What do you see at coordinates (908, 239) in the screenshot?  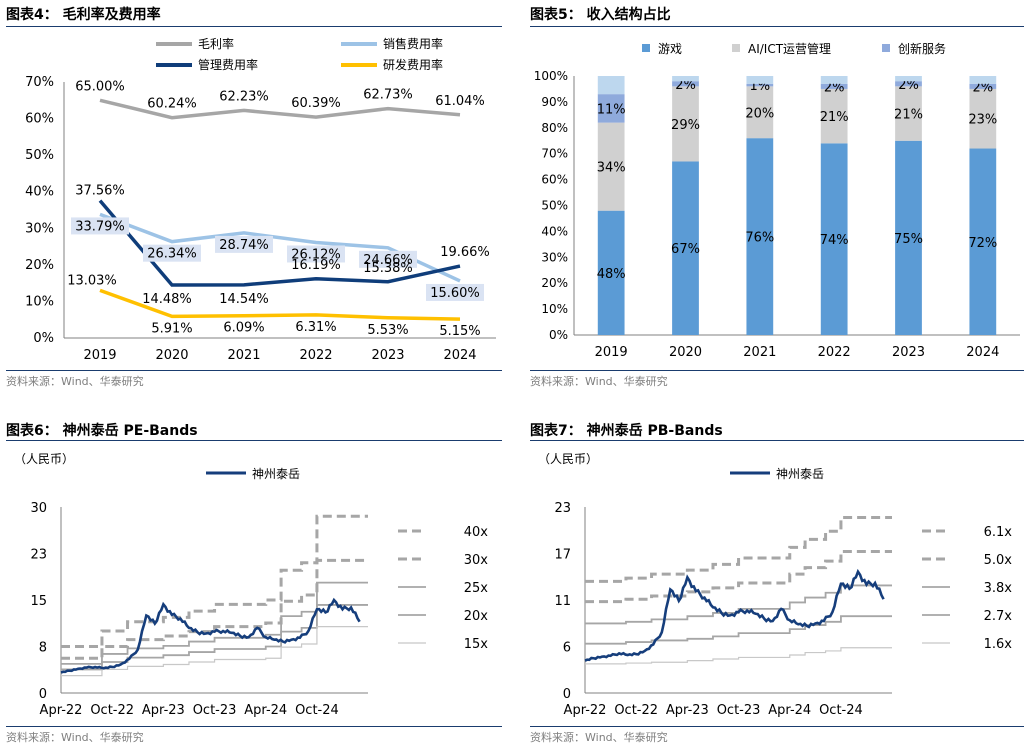 I see `data-label: 75%` at bounding box center [908, 239].